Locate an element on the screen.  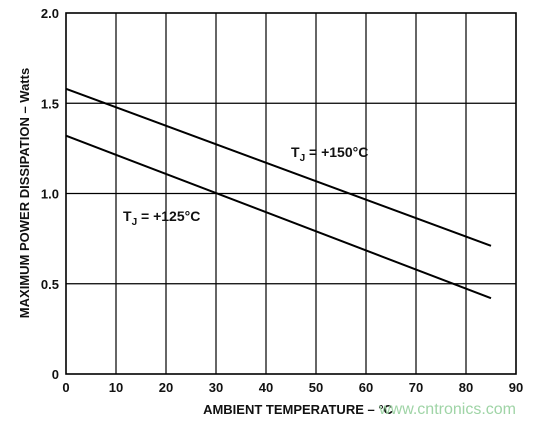
x-tick-label: 70 is located at coordinates (416, 387).